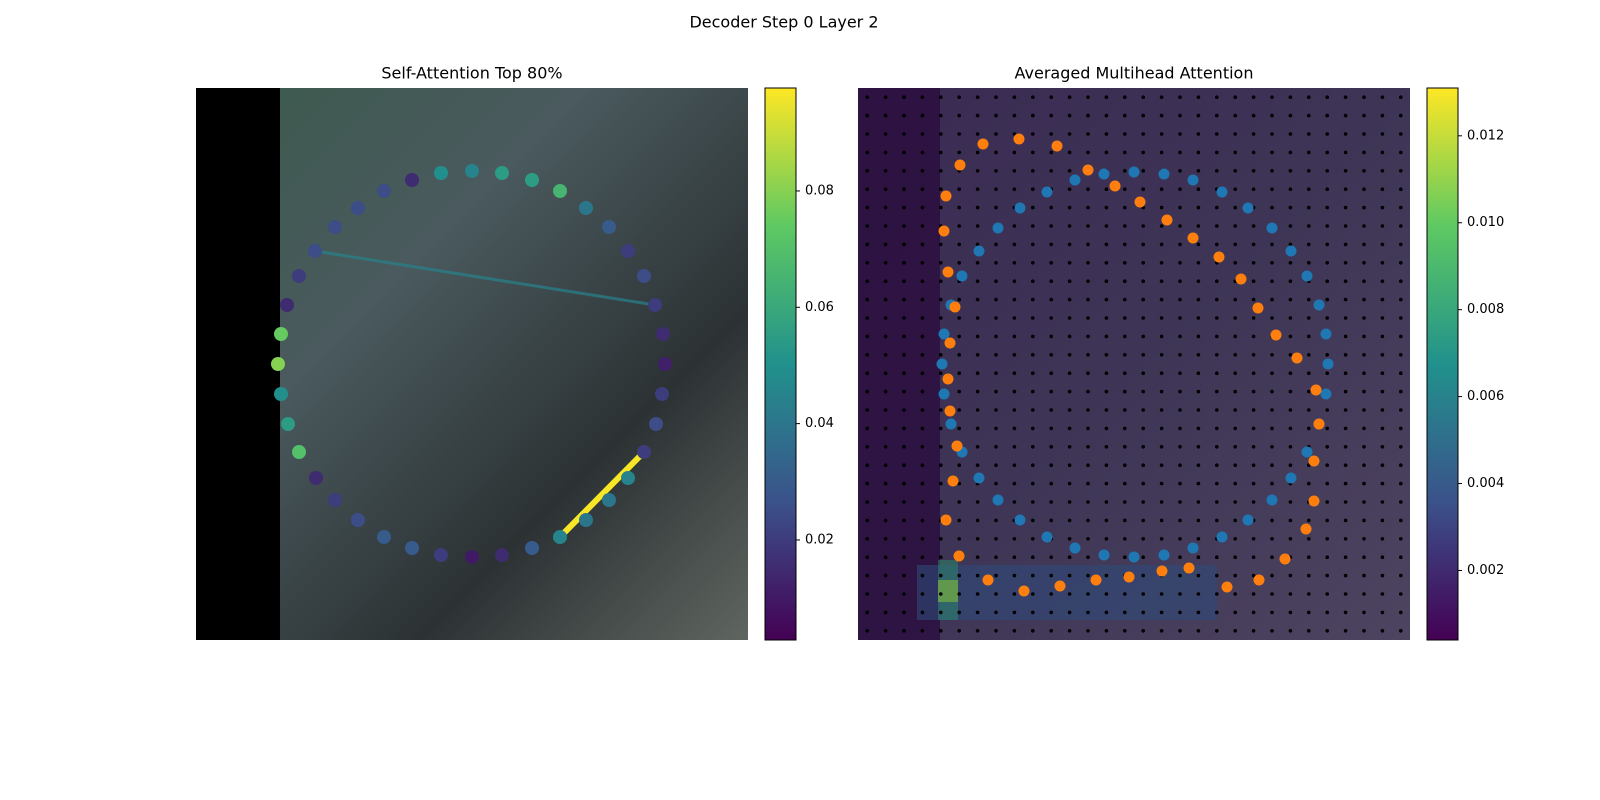 The width and height of the screenshot is (1600, 800). I want to click on colorbar-tick-label: 0.004, so click(1485, 483).